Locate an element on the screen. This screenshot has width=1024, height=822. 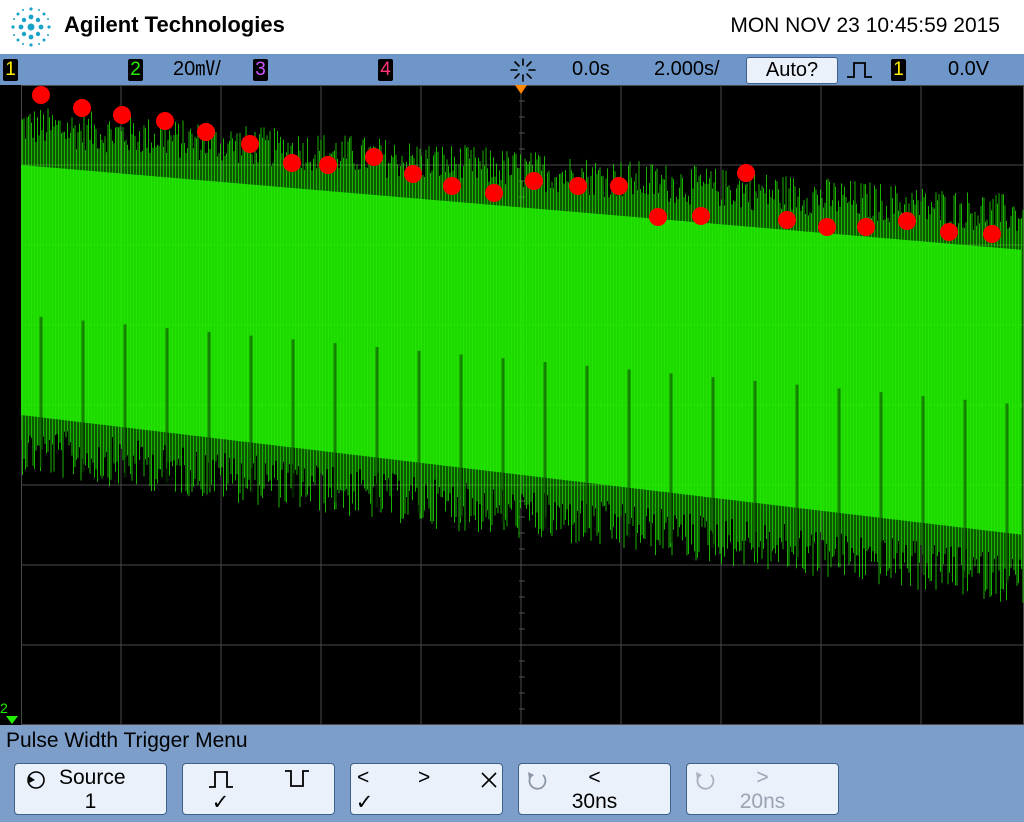
polarity-selected-check: ✓ is located at coordinates (220, 802).